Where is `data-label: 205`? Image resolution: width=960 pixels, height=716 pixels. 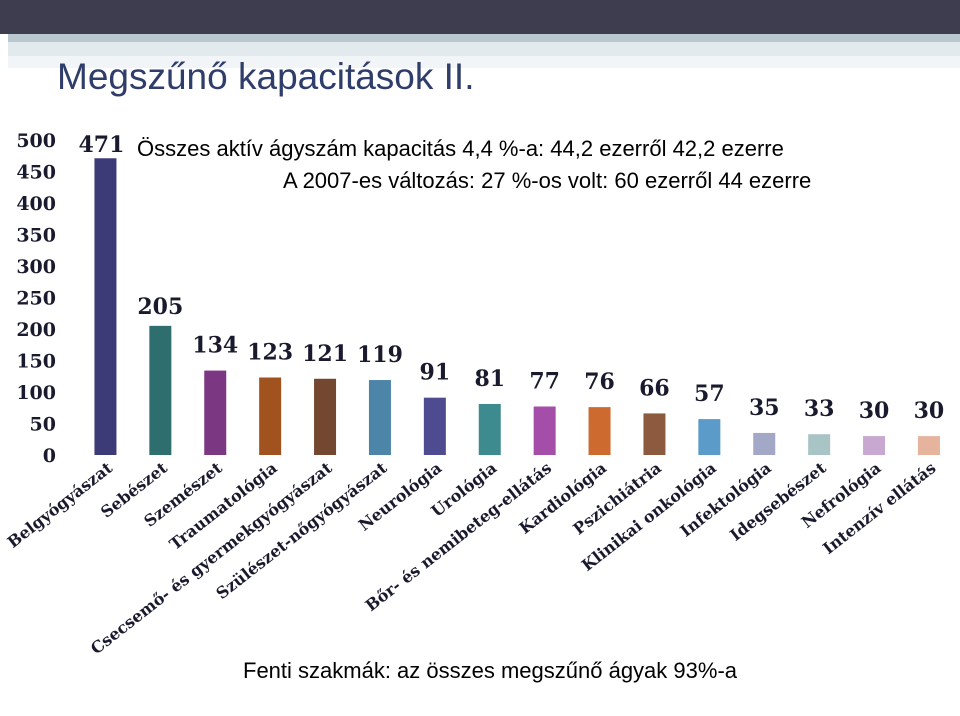 data-label: 205 is located at coordinates (160, 307).